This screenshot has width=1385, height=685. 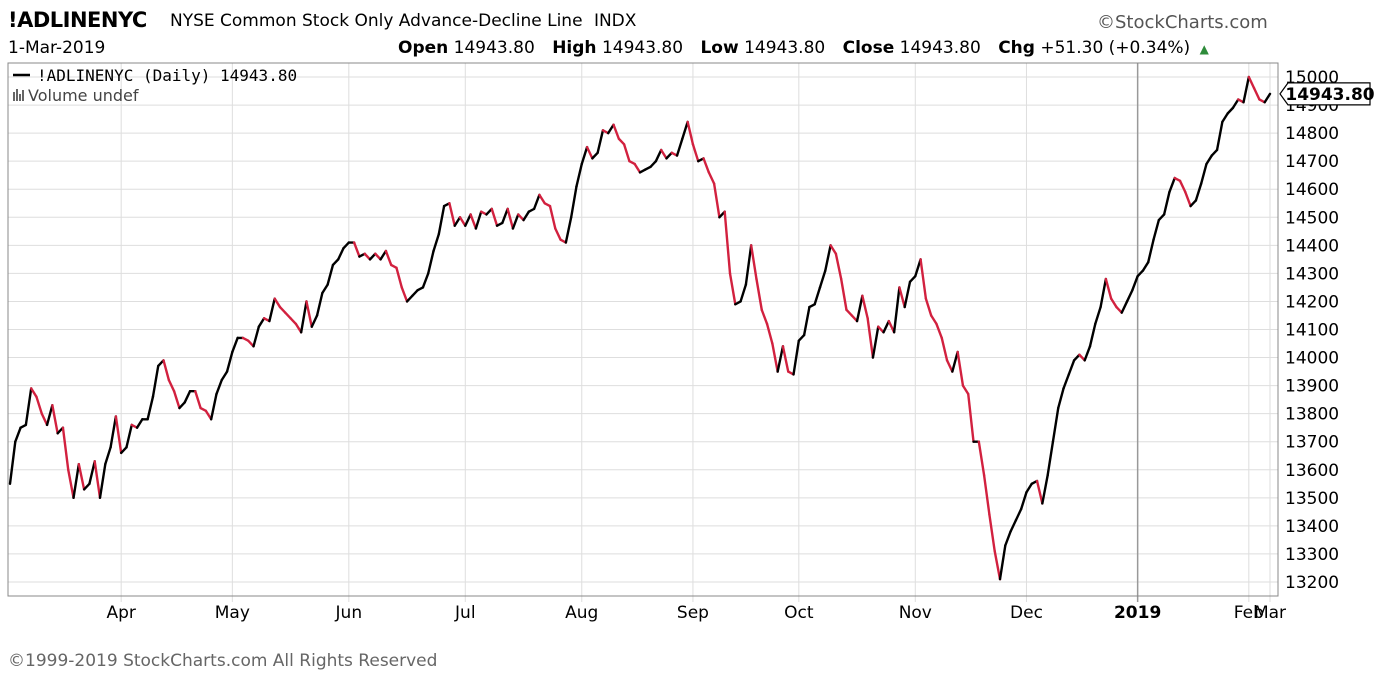 I want to click on x-tick-label: Feb, so click(x=1249, y=613).